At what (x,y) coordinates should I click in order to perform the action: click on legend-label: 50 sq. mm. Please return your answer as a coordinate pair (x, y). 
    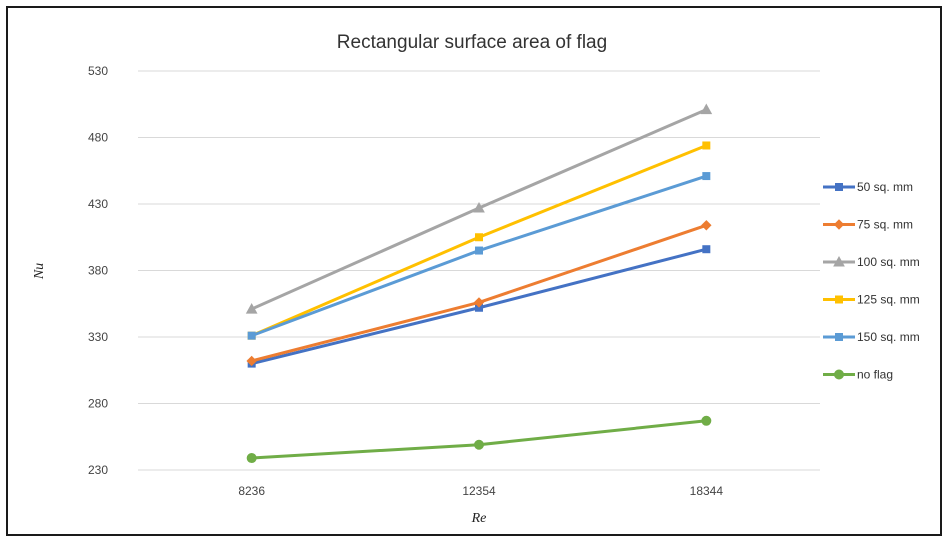
    Looking at the image, I should click on (885, 187).